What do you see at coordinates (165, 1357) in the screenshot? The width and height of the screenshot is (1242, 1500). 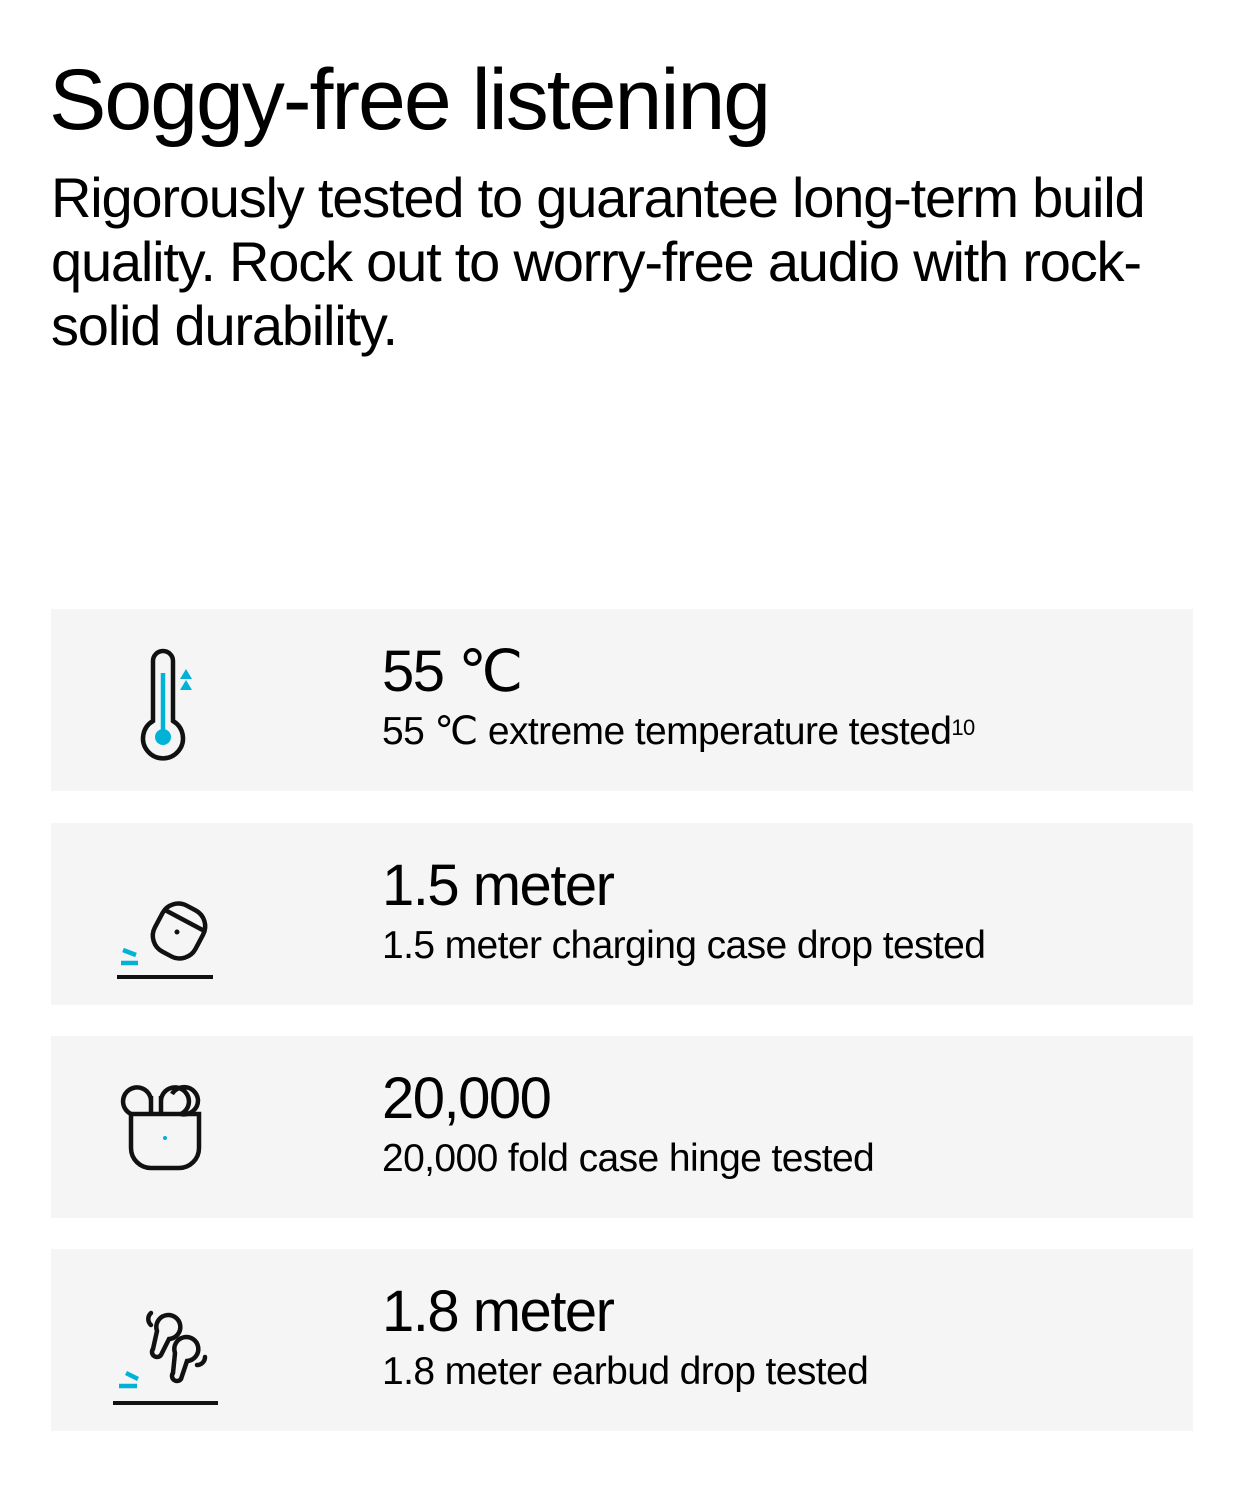 I see `earbud-drop-icon` at bounding box center [165, 1357].